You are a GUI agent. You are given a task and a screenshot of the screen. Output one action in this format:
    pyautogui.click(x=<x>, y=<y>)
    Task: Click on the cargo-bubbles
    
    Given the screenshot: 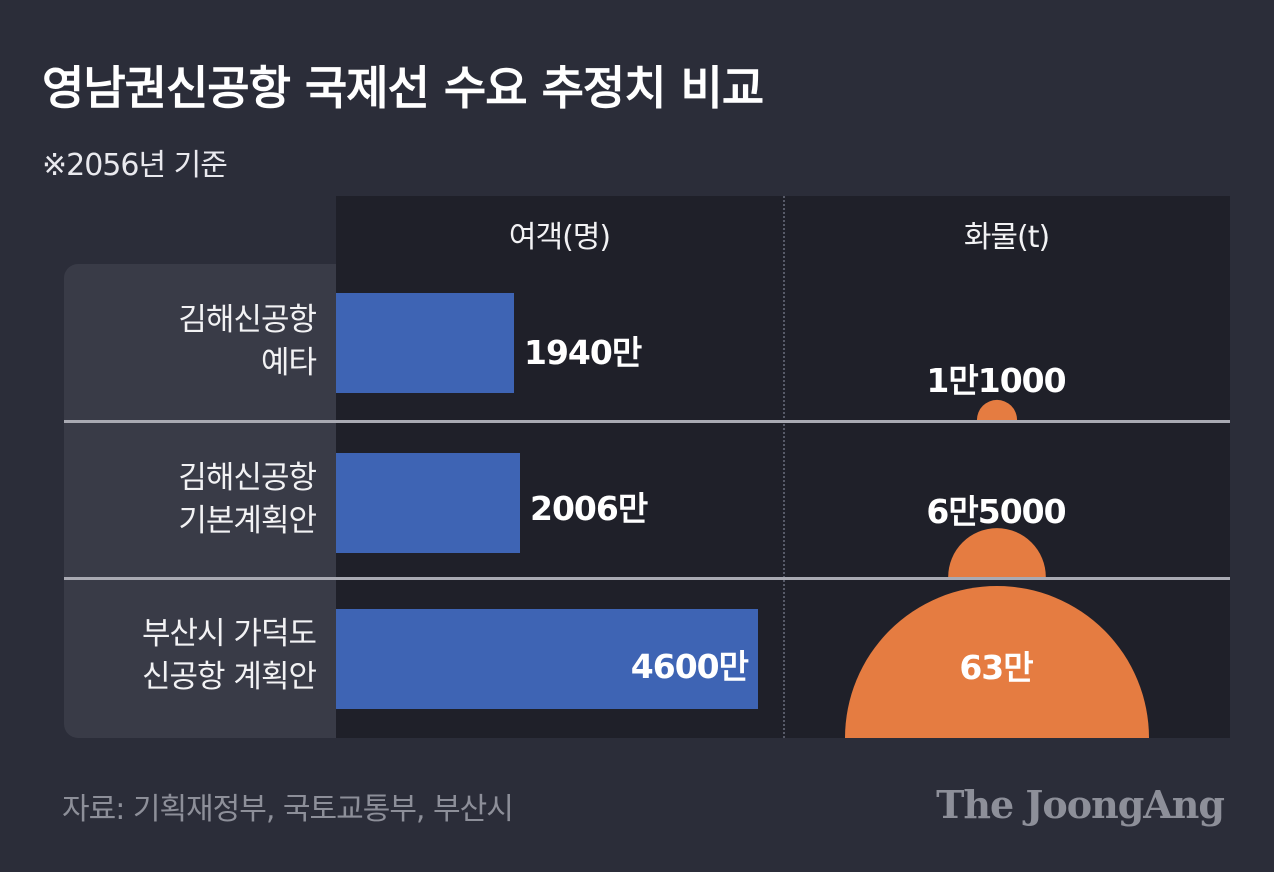 What is the action you would take?
    pyautogui.click(x=997, y=568)
    